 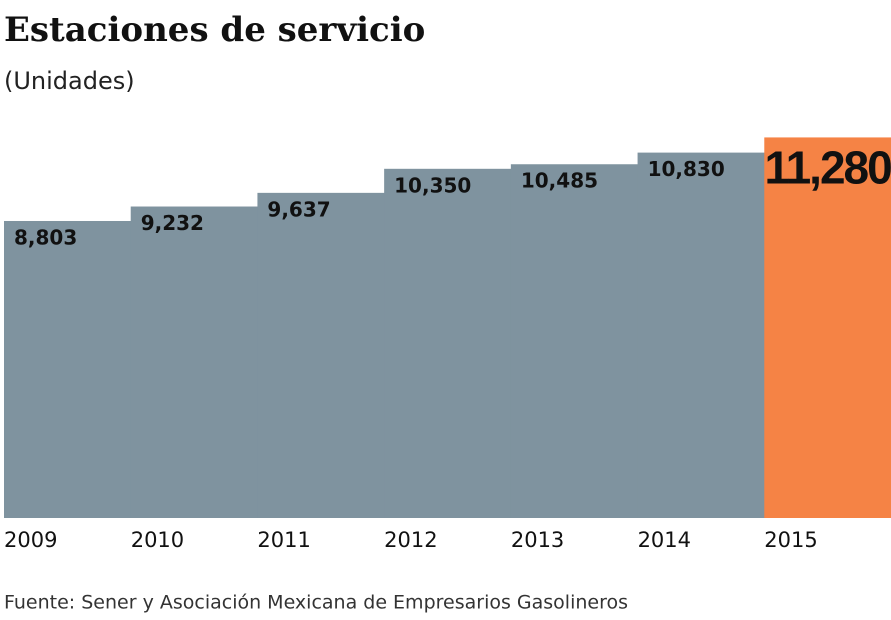 I want to click on chart-title: Estaciones de servicio, so click(x=214, y=30).